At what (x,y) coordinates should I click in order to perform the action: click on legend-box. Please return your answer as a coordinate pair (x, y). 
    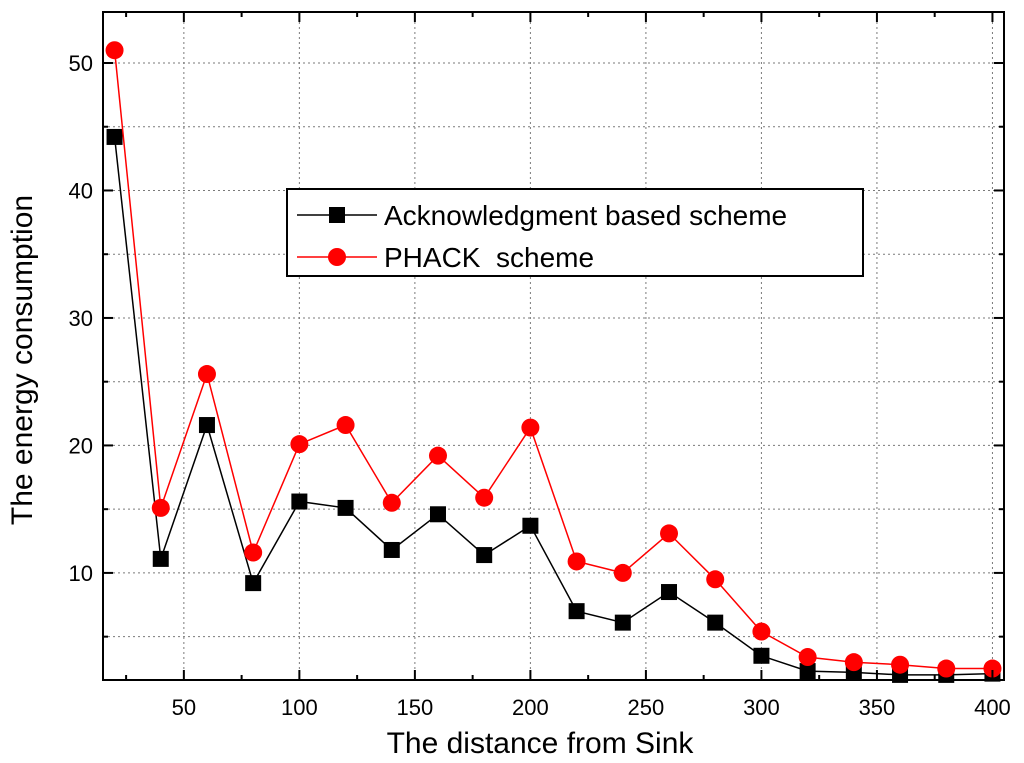
    Looking at the image, I should click on (575, 232).